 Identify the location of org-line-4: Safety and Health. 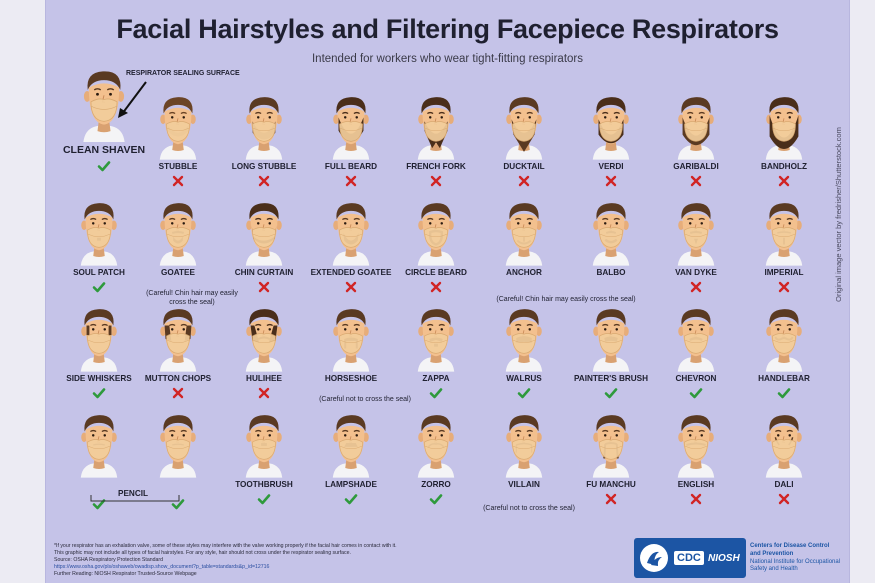
(774, 569).